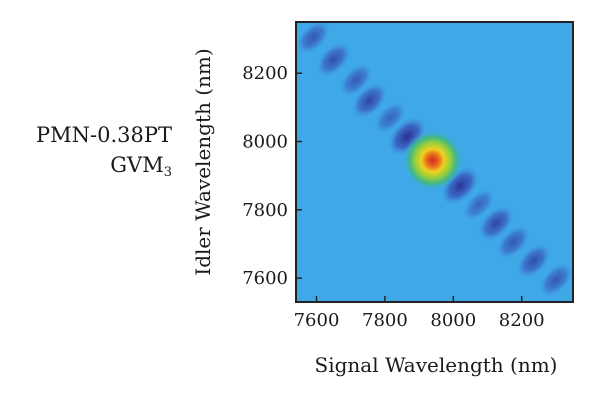 The width and height of the screenshot is (600, 404). Describe the element at coordinates (167, 172) in the screenshot. I see `gvm-label-subscript: 3` at that location.